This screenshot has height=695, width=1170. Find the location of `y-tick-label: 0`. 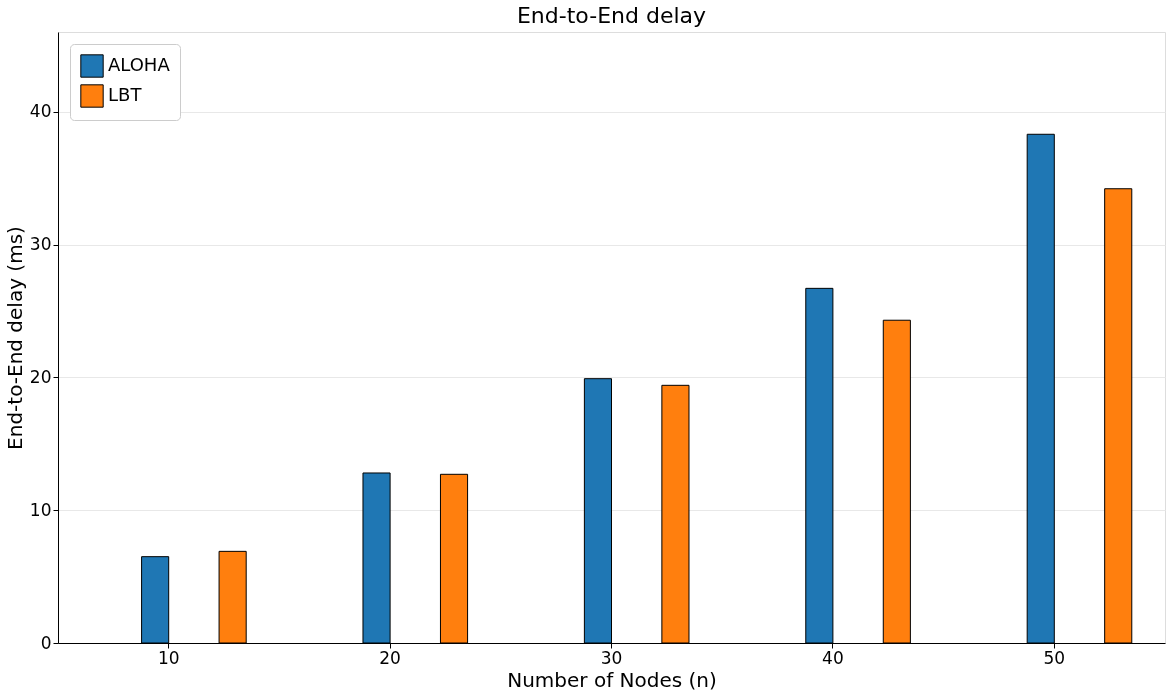

y-tick-label: 0 is located at coordinates (46, 642).